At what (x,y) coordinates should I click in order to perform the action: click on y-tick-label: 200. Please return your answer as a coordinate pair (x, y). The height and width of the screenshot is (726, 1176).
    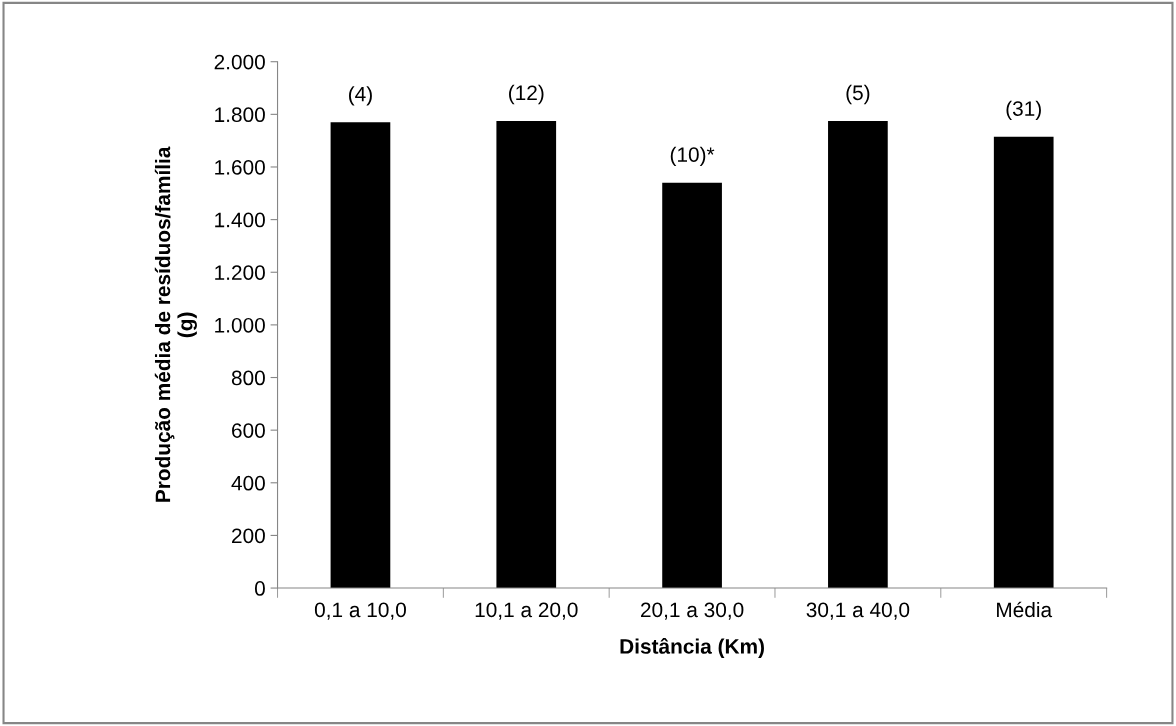
    Looking at the image, I should click on (248, 536).